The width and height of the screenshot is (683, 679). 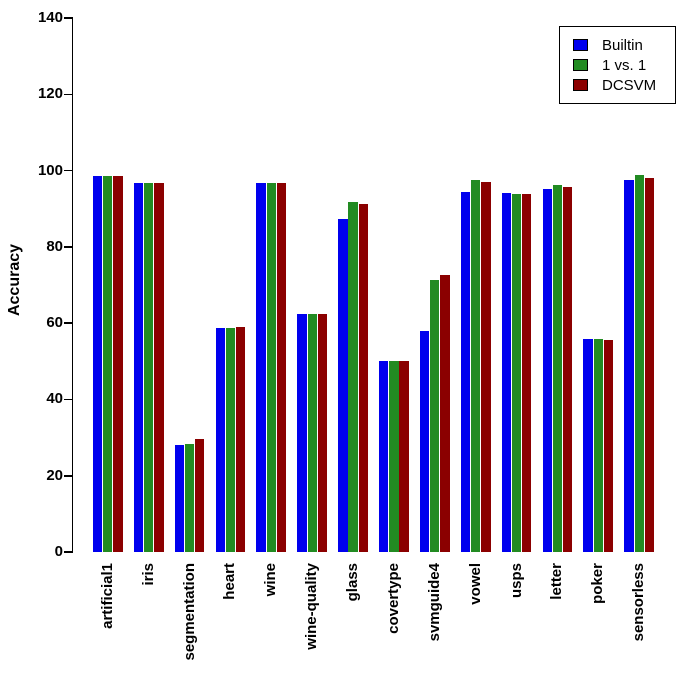 I want to click on legend: Builtin 1 vs. 1 DCSVM, so click(x=617, y=65).